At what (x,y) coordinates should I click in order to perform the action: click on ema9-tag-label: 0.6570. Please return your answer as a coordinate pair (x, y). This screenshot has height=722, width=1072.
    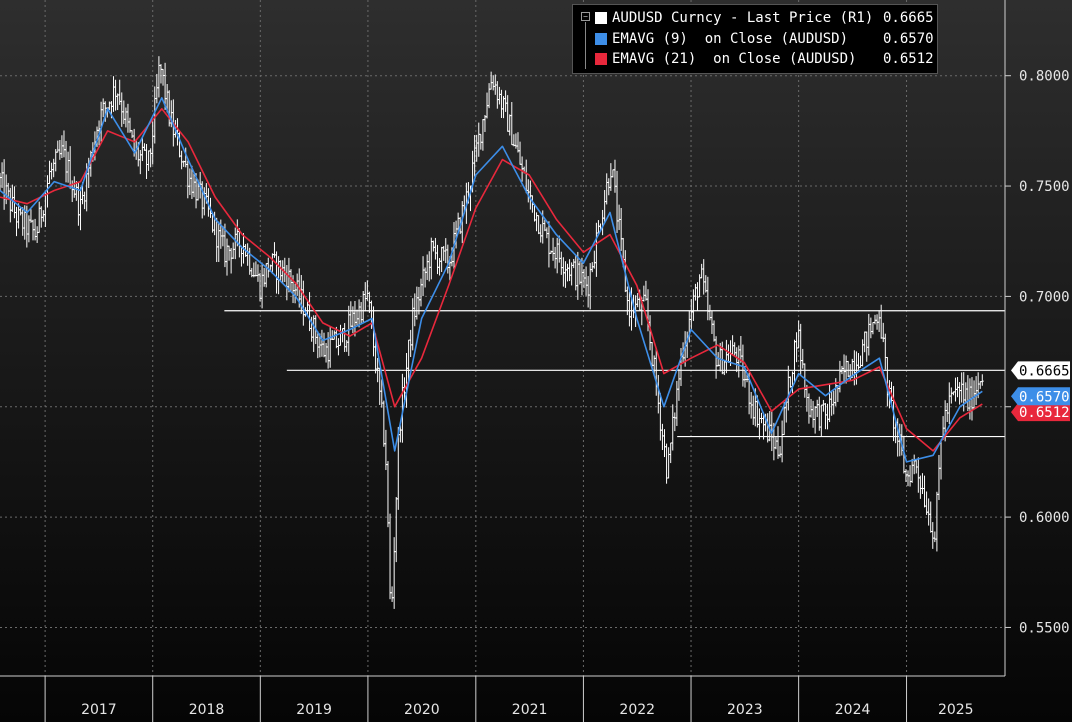
    Looking at the image, I should click on (1044, 397).